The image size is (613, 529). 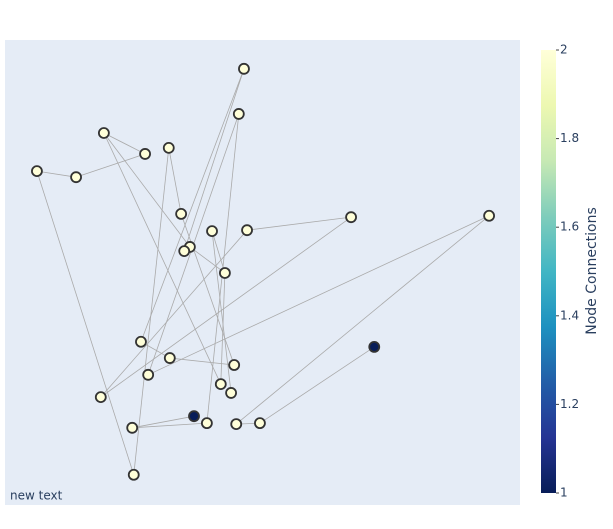 What do you see at coordinates (569, 138) in the screenshot?
I see `colorbar-tick-label: 1.8` at bounding box center [569, 138].